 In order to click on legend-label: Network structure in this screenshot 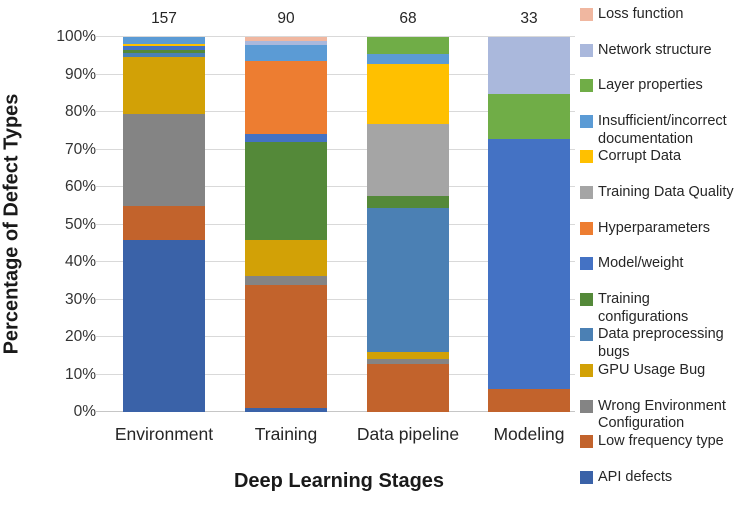, I will do `click(655, 49)`.